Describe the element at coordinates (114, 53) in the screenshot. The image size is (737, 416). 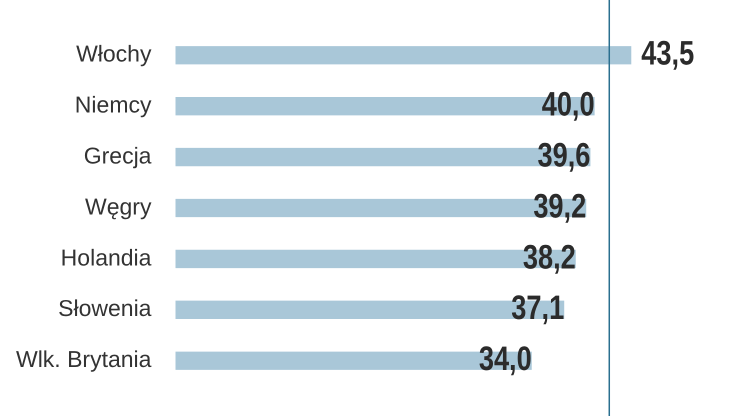
I see `y-tick-label: Włochy` at that location.